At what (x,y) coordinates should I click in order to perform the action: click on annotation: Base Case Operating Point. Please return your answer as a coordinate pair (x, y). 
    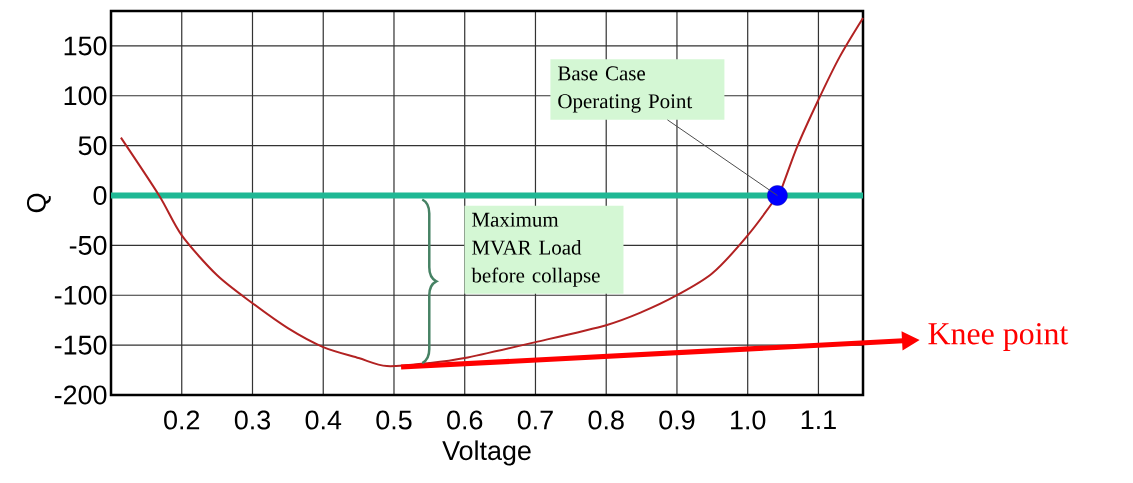
    Looking at the image, I should click on (625, 89).